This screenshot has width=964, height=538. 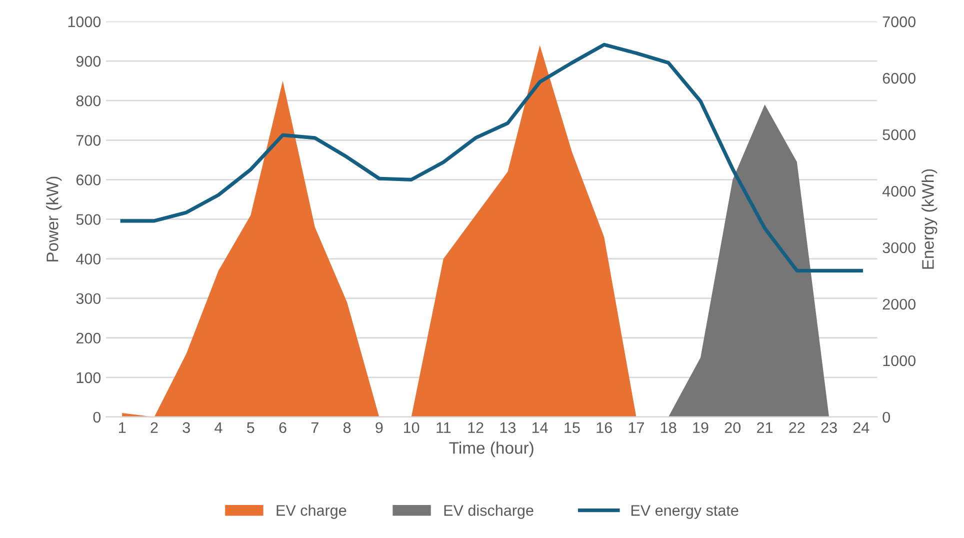 What do you see at coordinates (186, 428) in the screenshot?
I see `x-tick-label: 3` at bounding box center [186, 428].